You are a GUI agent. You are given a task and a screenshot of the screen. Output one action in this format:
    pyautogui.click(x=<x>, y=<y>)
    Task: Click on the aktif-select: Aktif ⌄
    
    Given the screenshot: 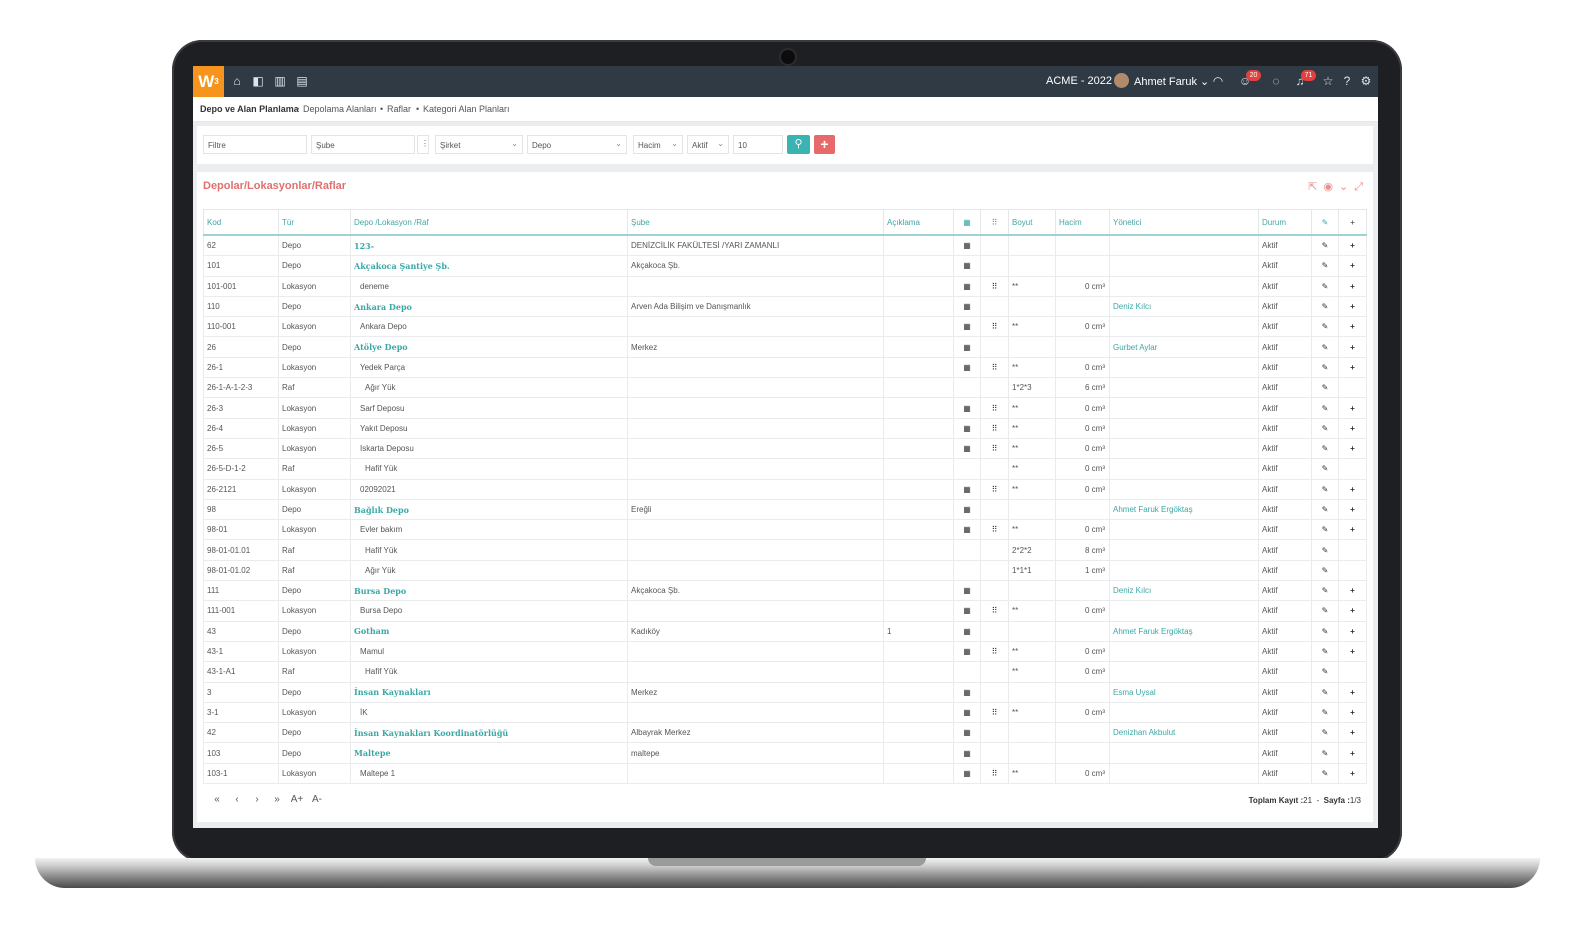 What is the action you would take?
    pyautogui.click(x=708, y=144)
    